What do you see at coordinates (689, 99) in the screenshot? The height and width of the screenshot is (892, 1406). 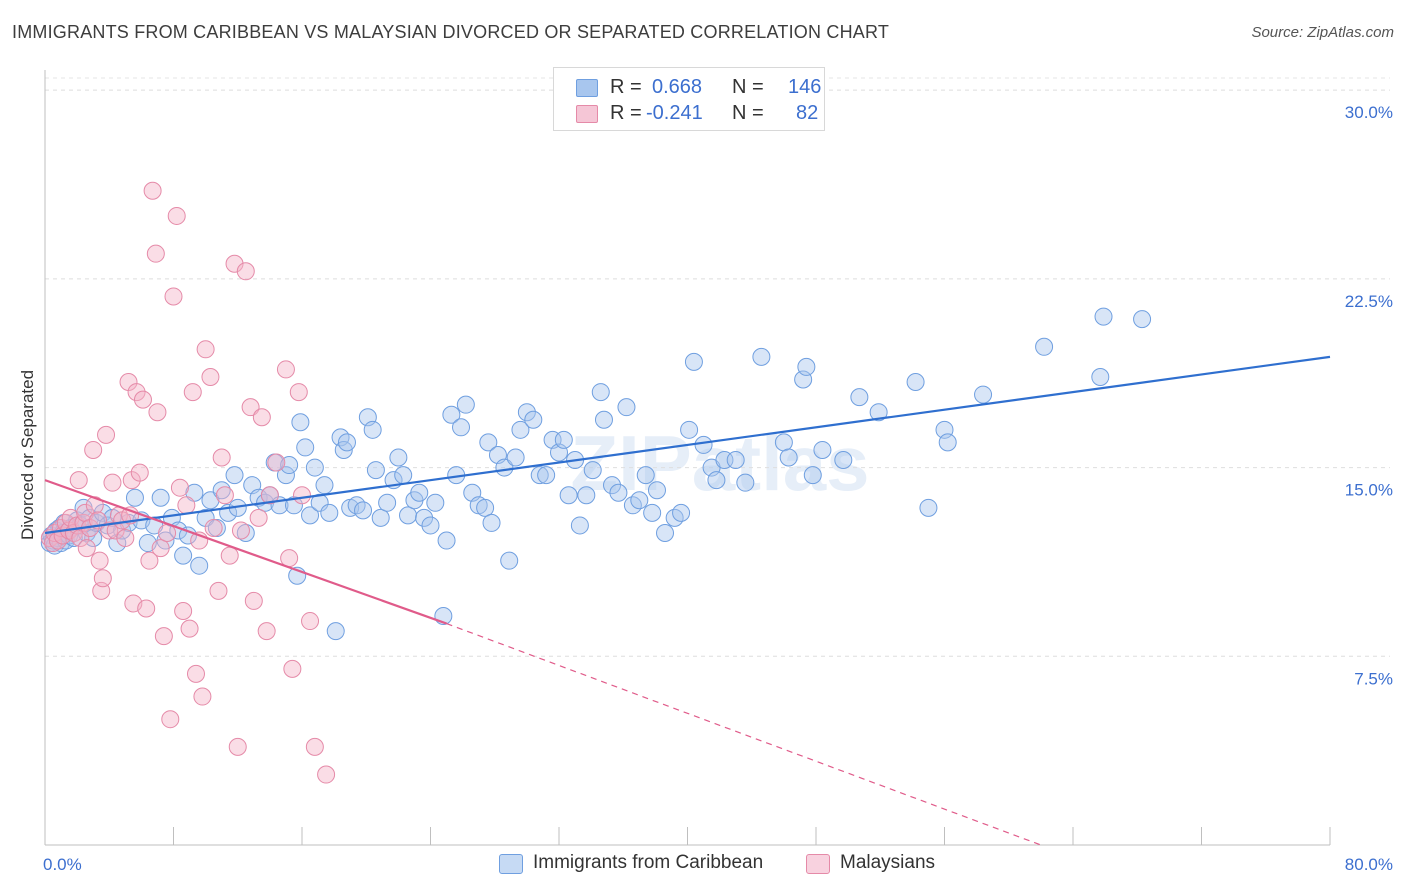 I see `correlation-legend: R = 0.668 N = 146 R = -0.241 N = 82` at bounding box center [689, 99].